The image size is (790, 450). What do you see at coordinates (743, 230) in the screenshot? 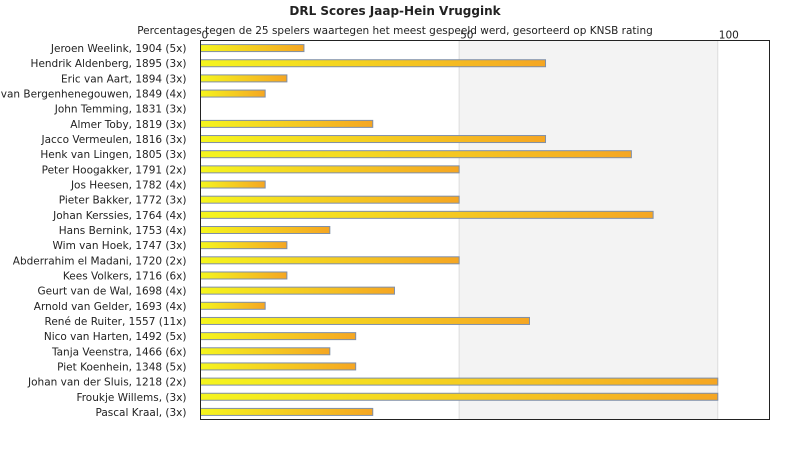
I see `plot-band` at bounding box center [743, 230].